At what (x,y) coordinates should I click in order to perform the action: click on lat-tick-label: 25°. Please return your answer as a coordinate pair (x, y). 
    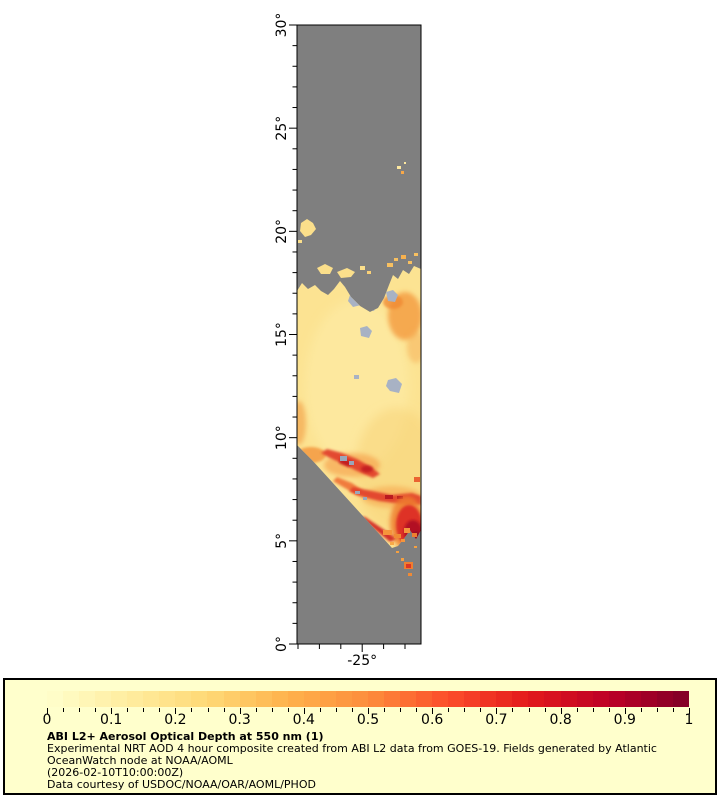
    Looking at the image, I should click on (282, 128).